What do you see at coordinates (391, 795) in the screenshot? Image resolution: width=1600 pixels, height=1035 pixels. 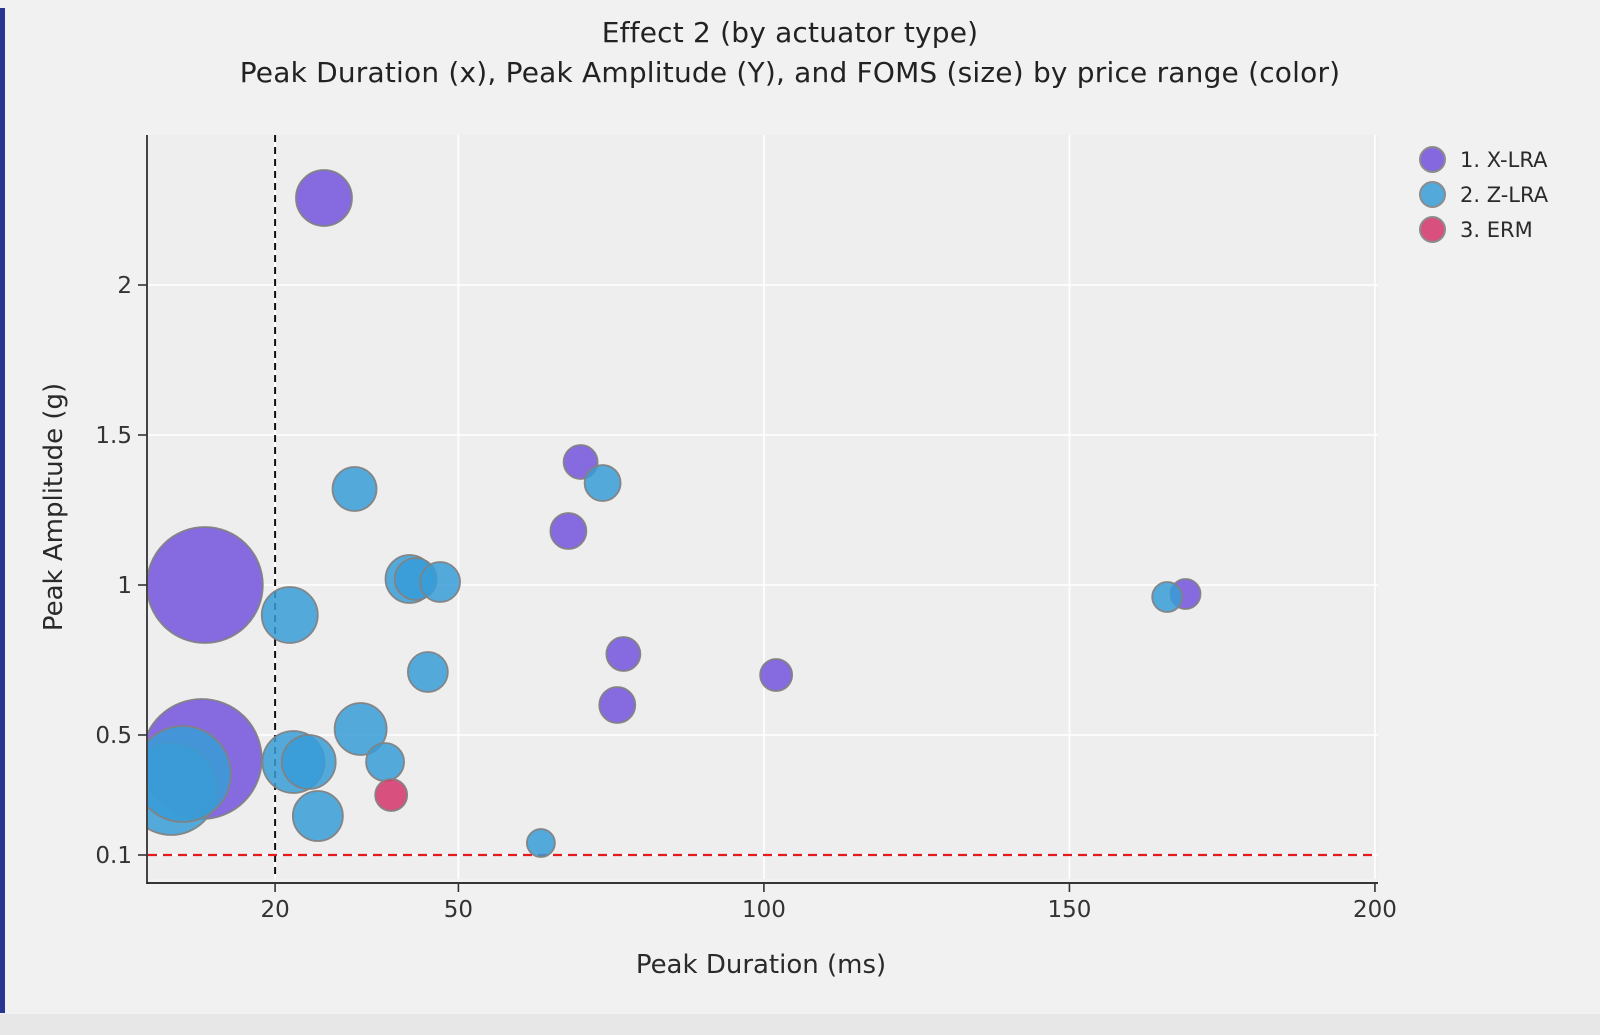 I see `bubble-erm` at bounding box center [391, 795].